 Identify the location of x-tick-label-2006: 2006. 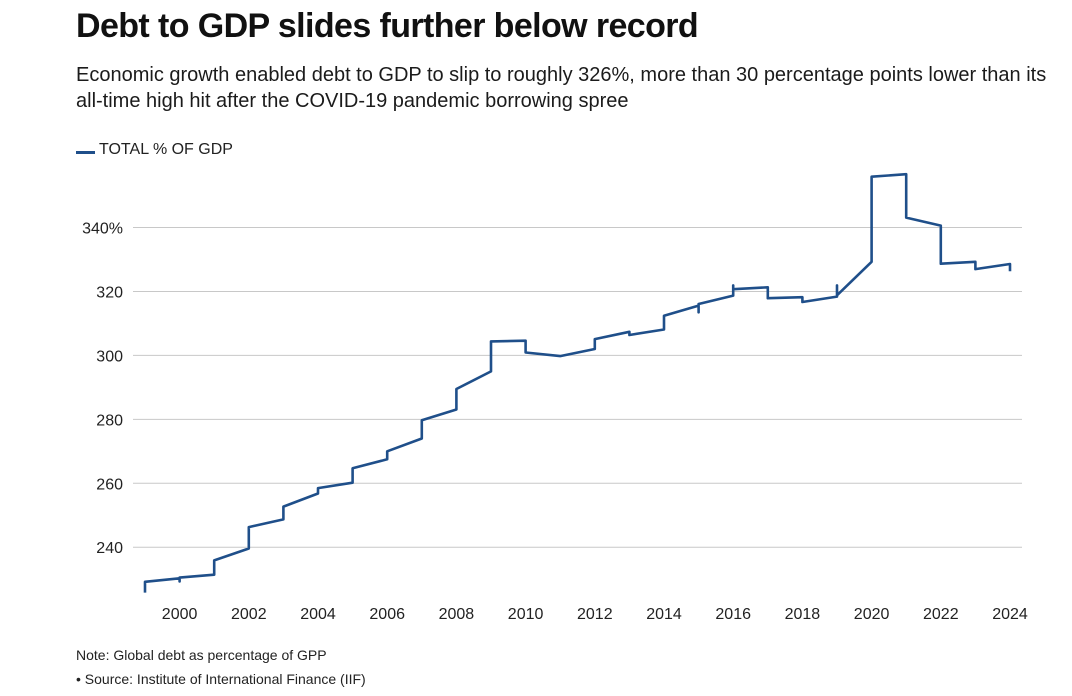
(387, 614).